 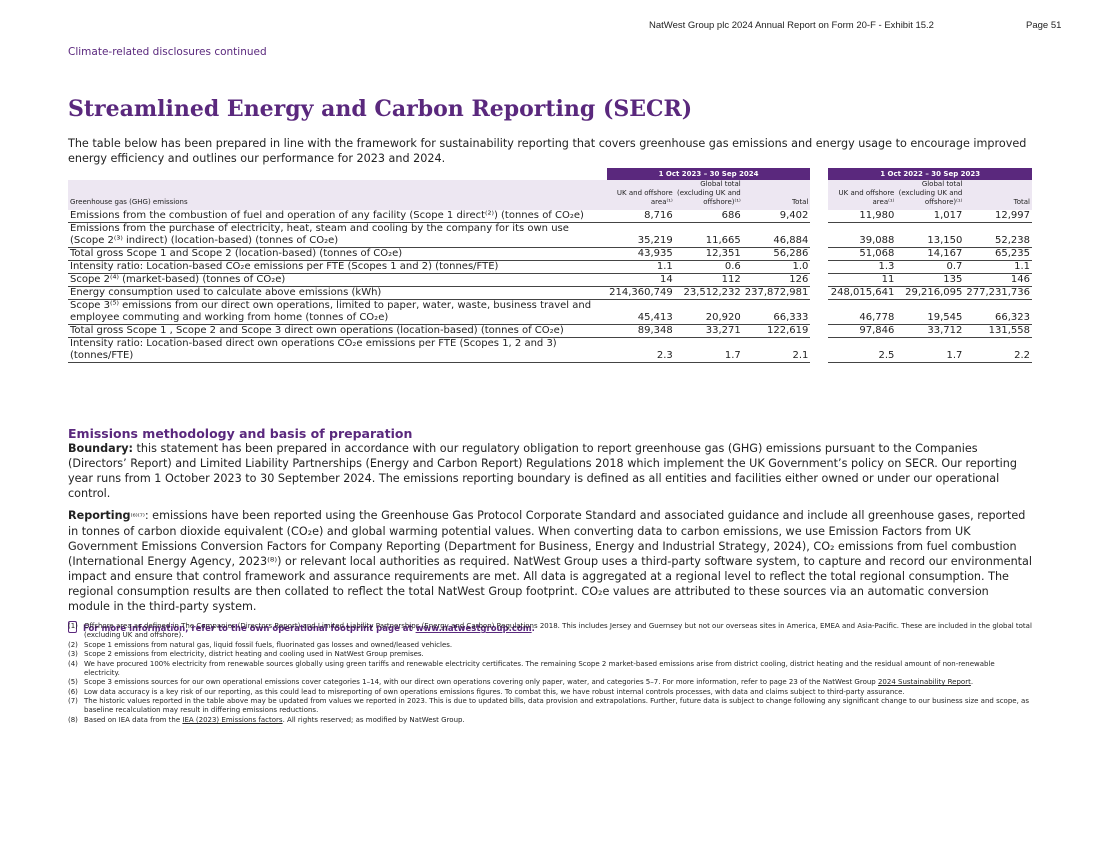 What do you see at coordinates (137, 516) in the screenshot?
I see `sup: ⁽⁶⁾⁽⁷⁾` at bounding box center [137, 516].